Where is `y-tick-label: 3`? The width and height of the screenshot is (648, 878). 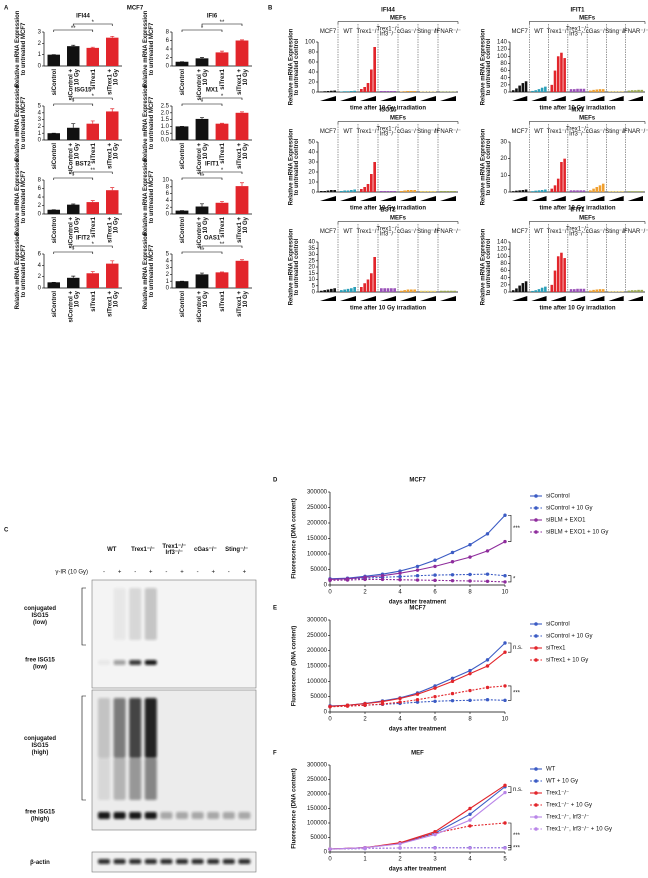
y-tick-label: 3 is located at coordinates (40, 120).